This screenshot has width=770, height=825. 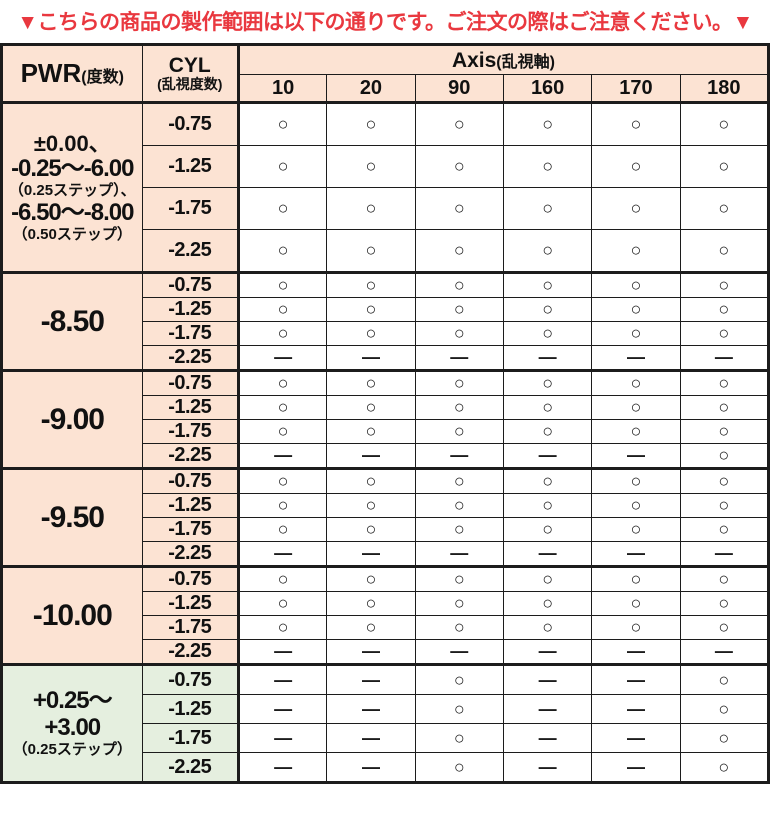 What do you see at coordinates (547, 89) in the screenshot?
I see `axis-value: 160` at bounding box center [547, 89].